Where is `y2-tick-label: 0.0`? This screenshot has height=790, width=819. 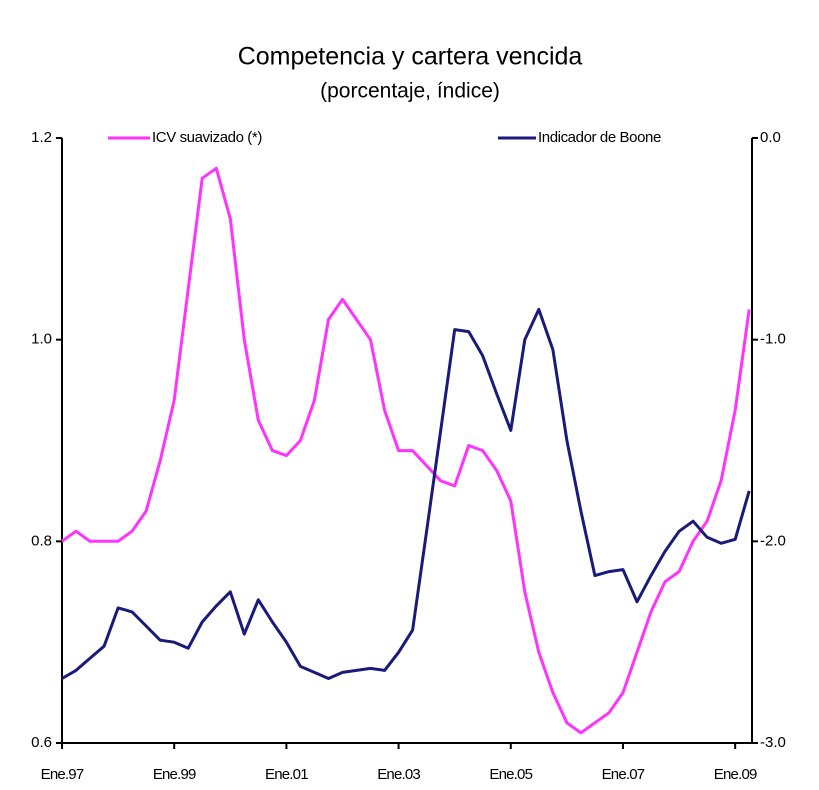
y2-tick-label: 0.0 is located at coordinates (770, 137).